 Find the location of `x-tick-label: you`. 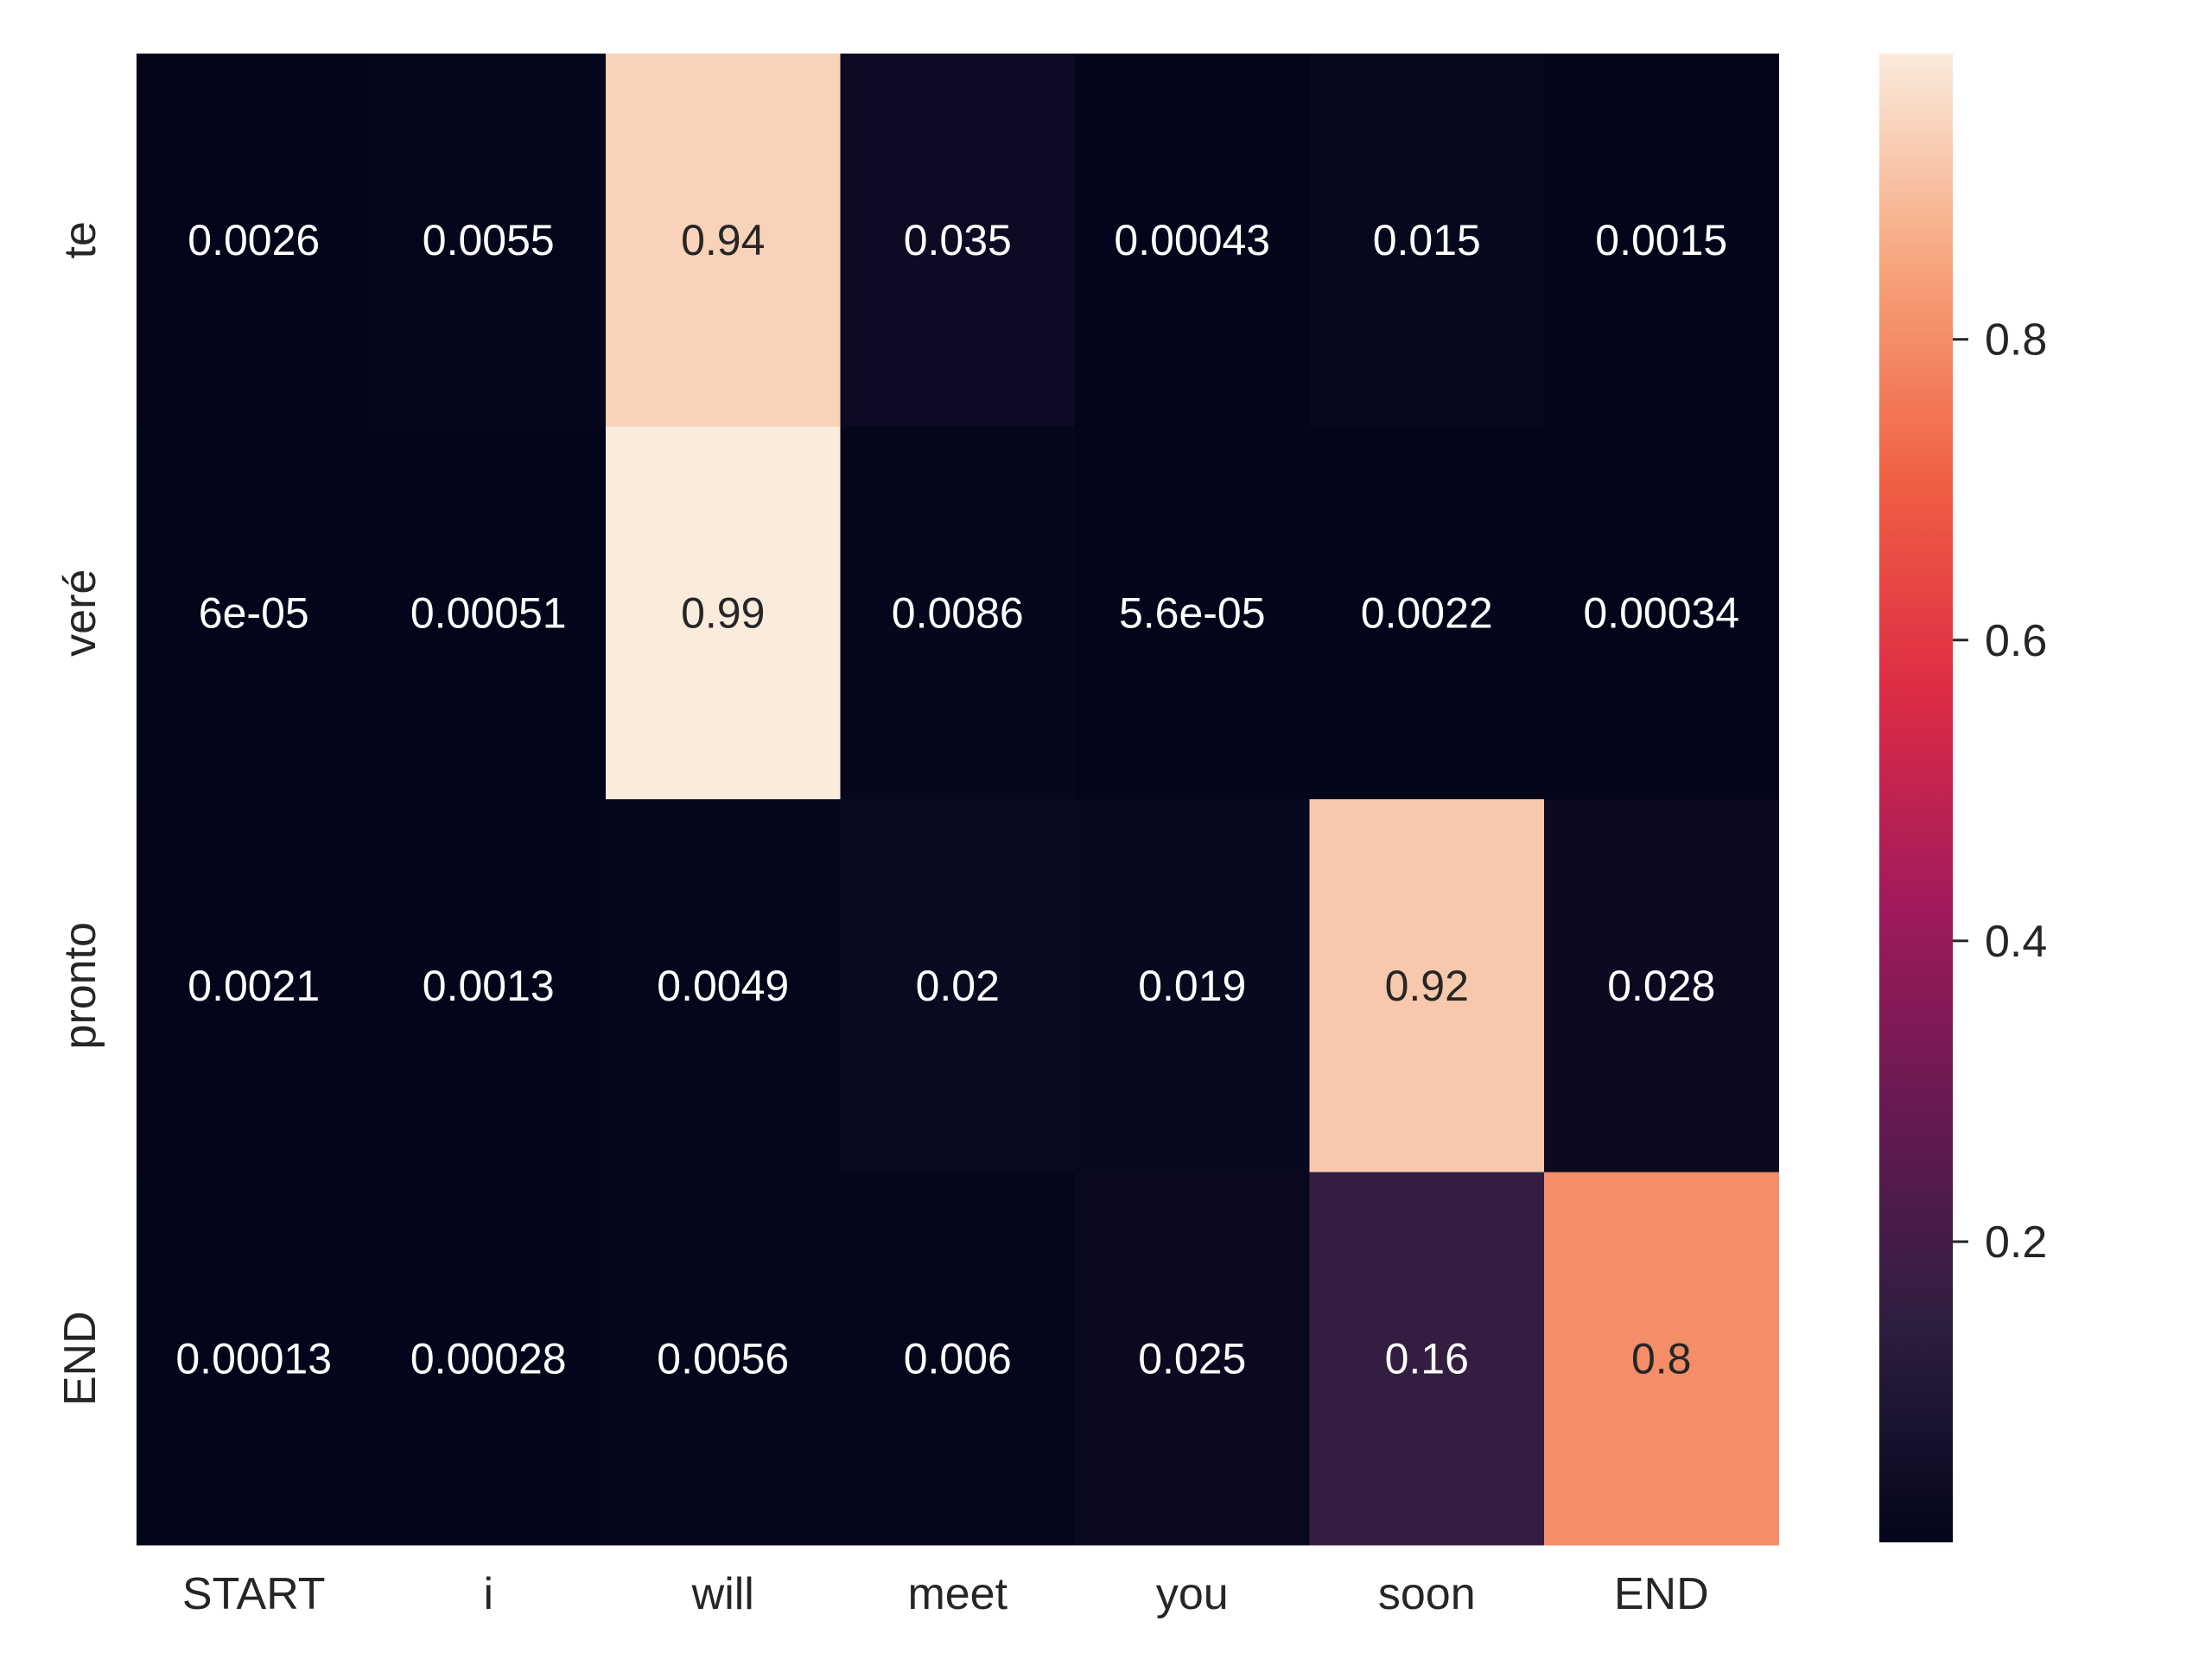

x-tick-label: you is located at coordinates (1192, 1594).